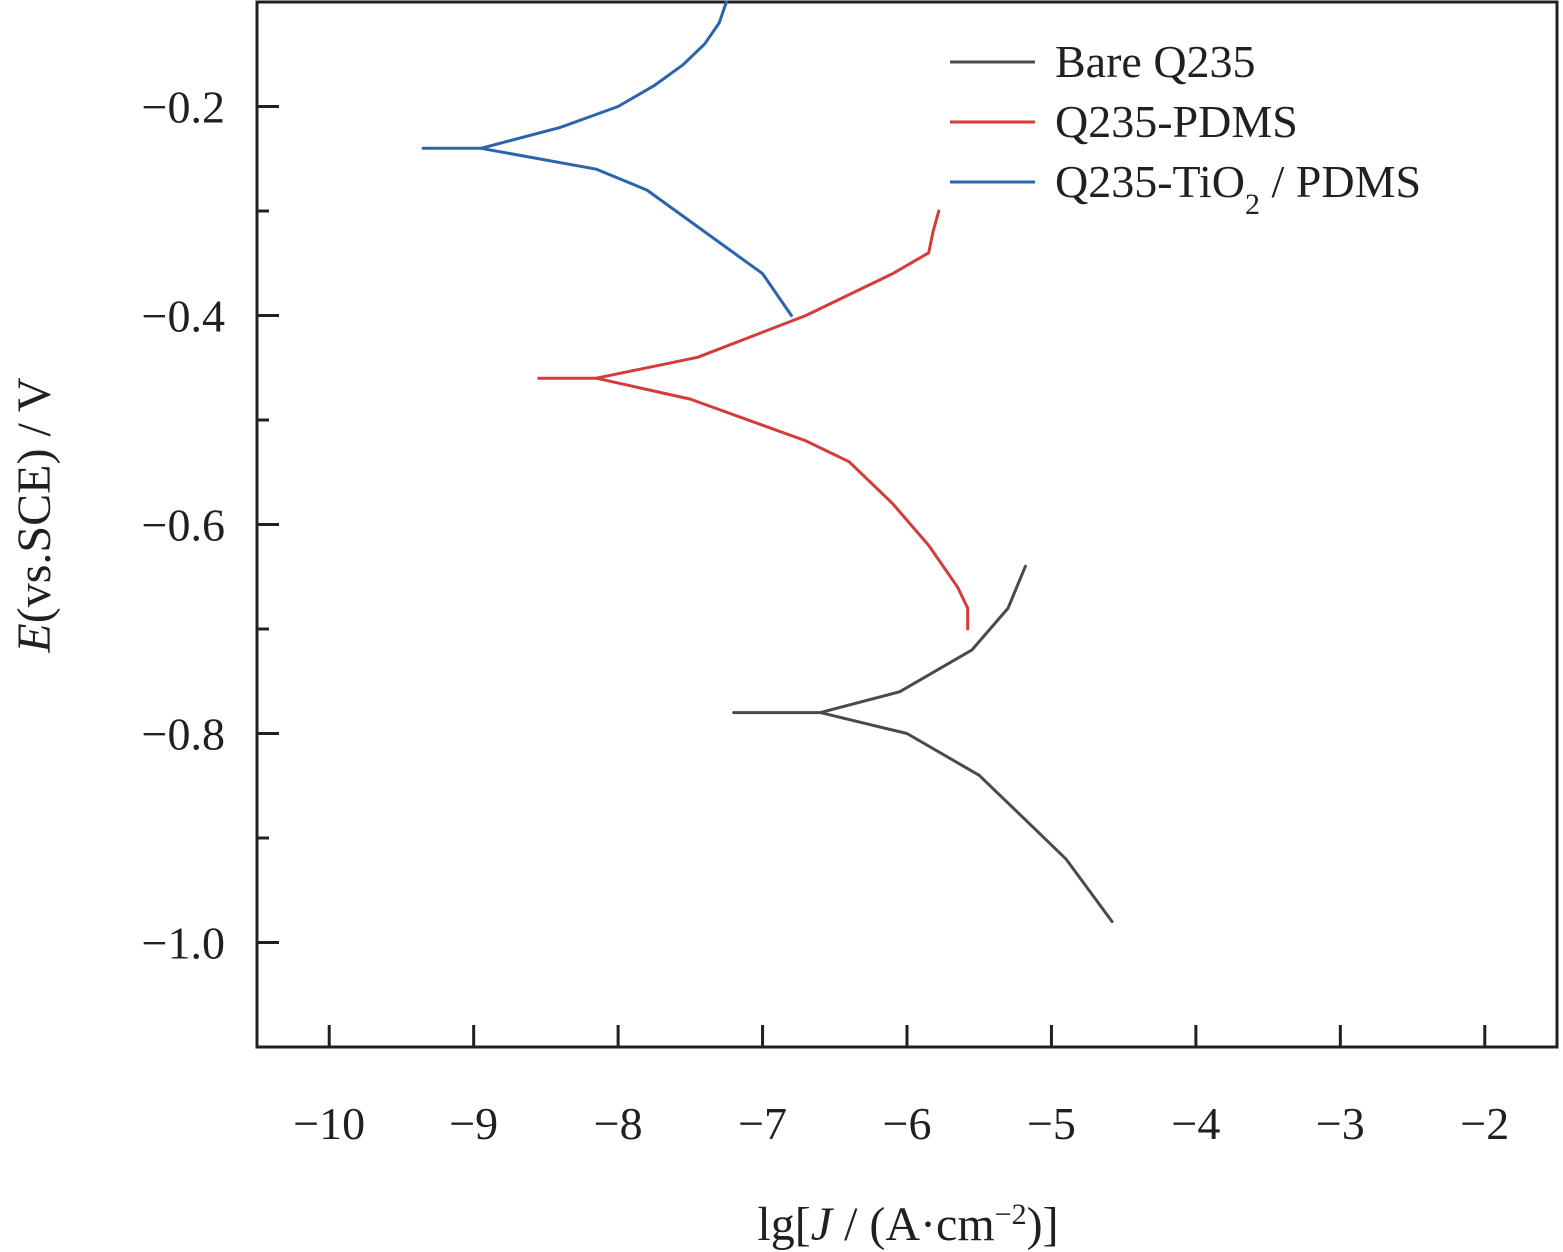  What do you see at coordinates (1176, 121) in the screenshot?
I see `legend-label-q235-pdms: Q235-PDMS` at bounding box center [1176, 121].